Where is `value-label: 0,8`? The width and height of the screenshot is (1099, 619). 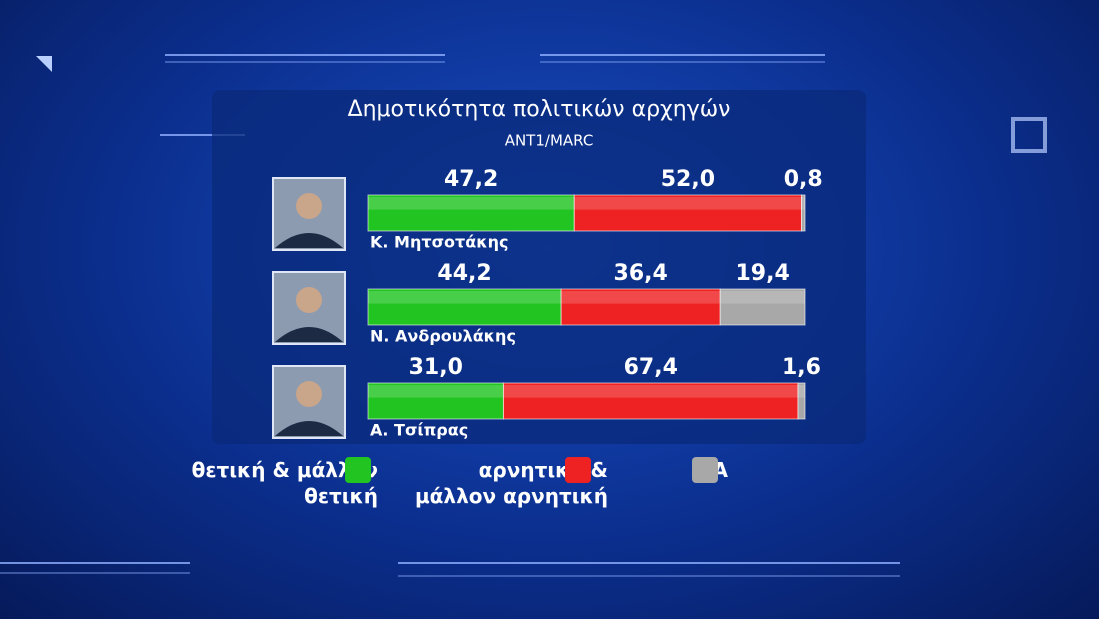 value-label: 0,8 is located at coordinates (803, 179).